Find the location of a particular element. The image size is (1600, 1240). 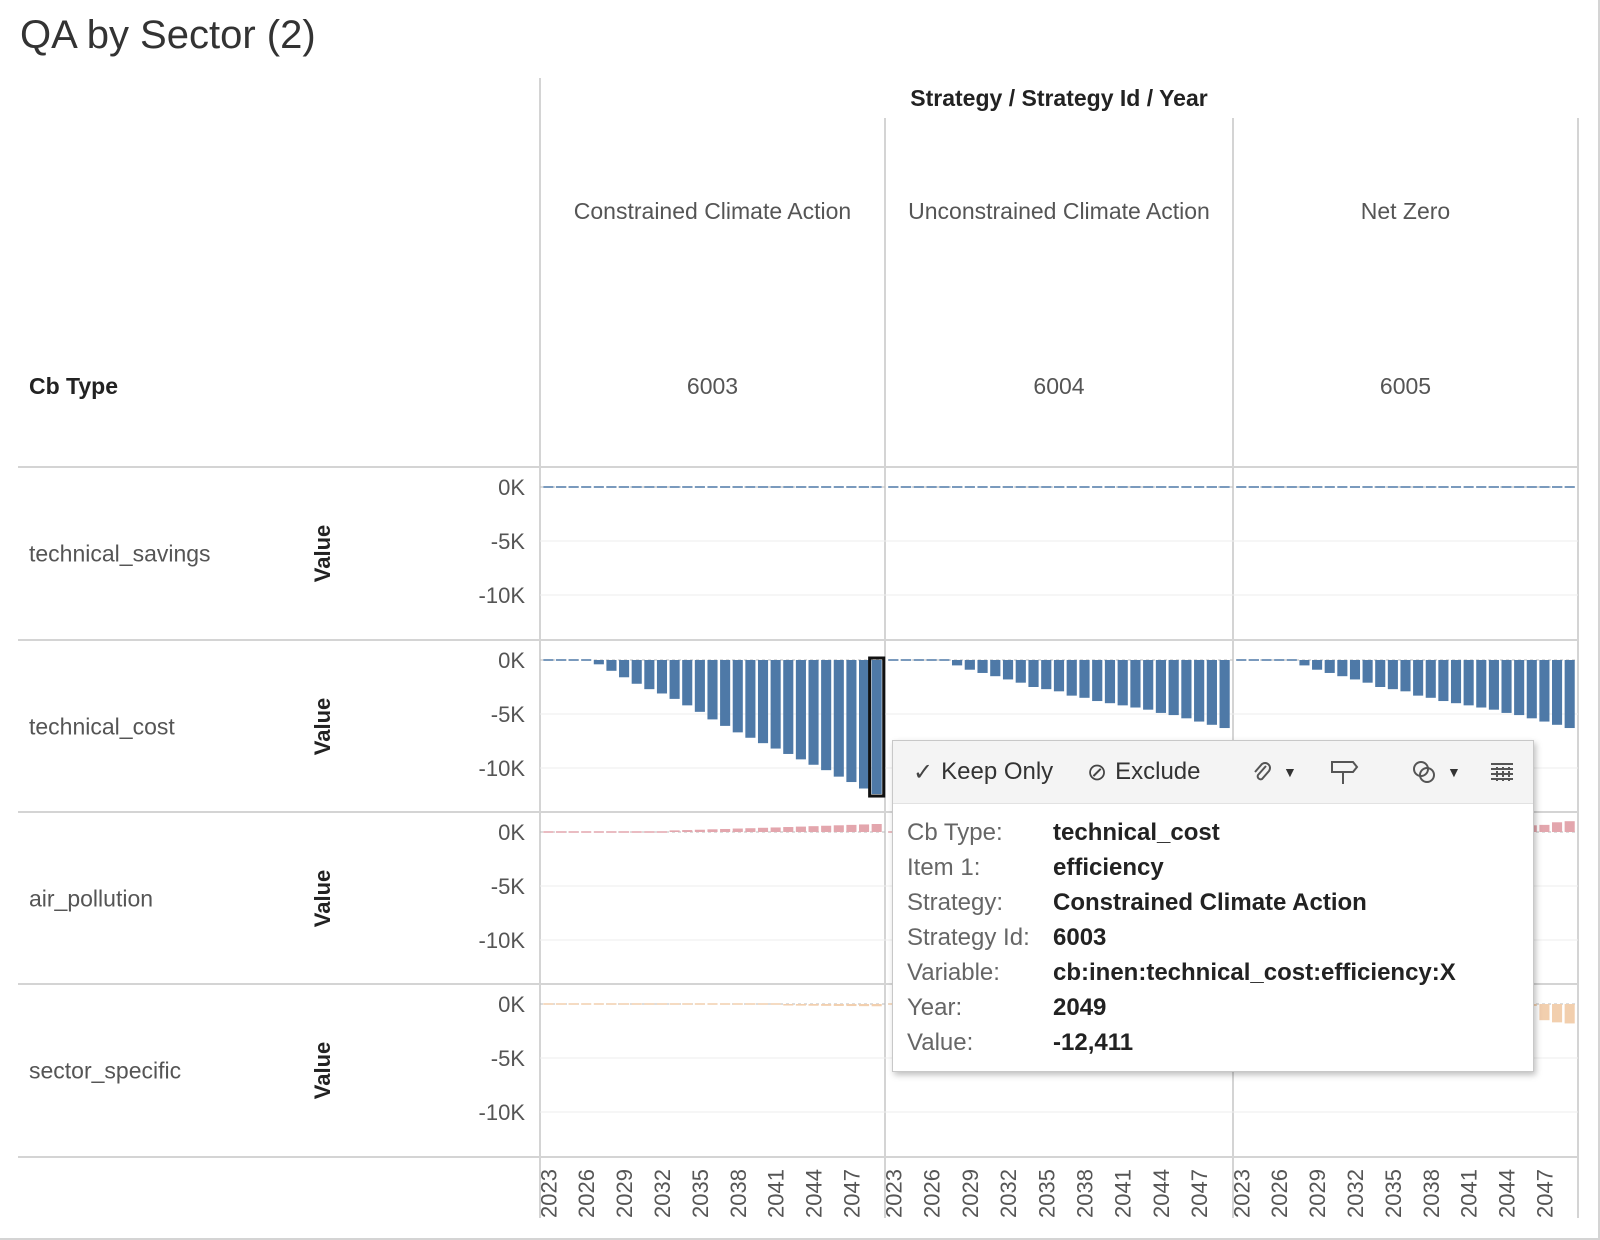

tooltip-row: Strategy Id: 6003 is located at coordinates (1181, 937).